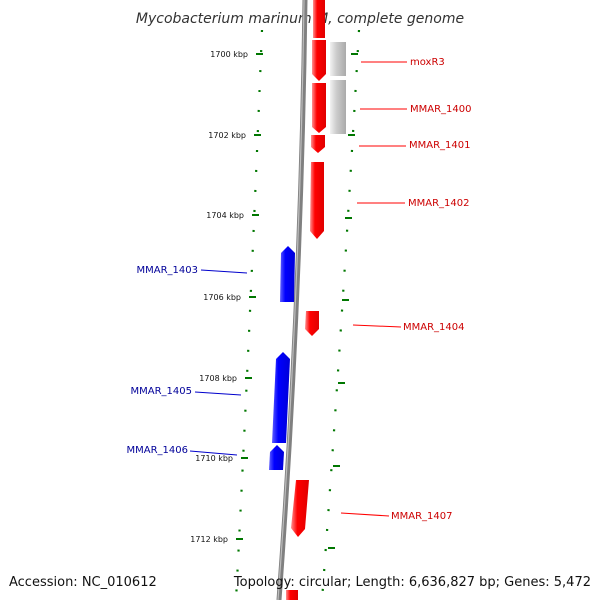  I want to click on kbp-tick-label: 1708 kbp, so click(218, 378).